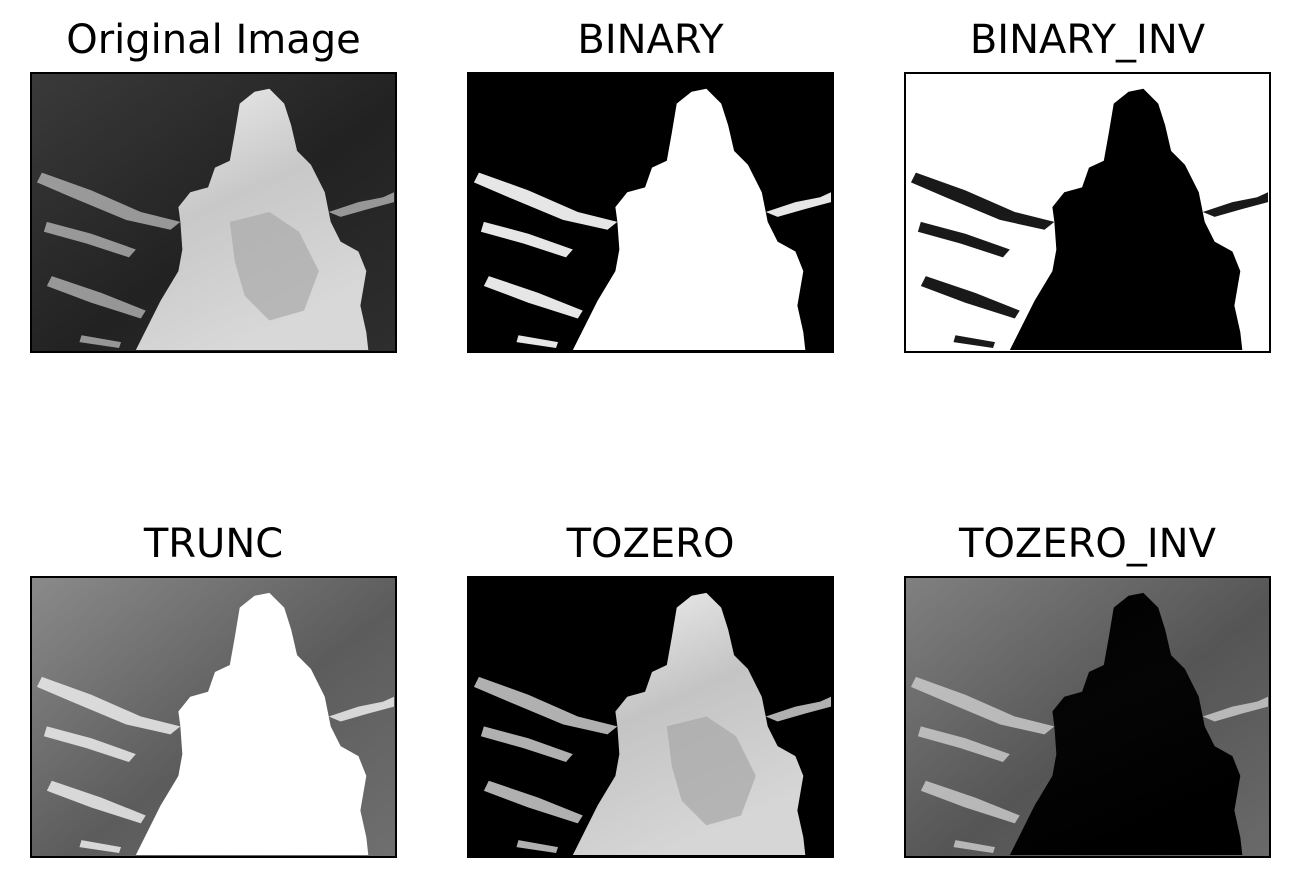  Describe the element at coordinates (1087, 40) in the screenshot. I see `panel-title: BINARY_INV` at that location.